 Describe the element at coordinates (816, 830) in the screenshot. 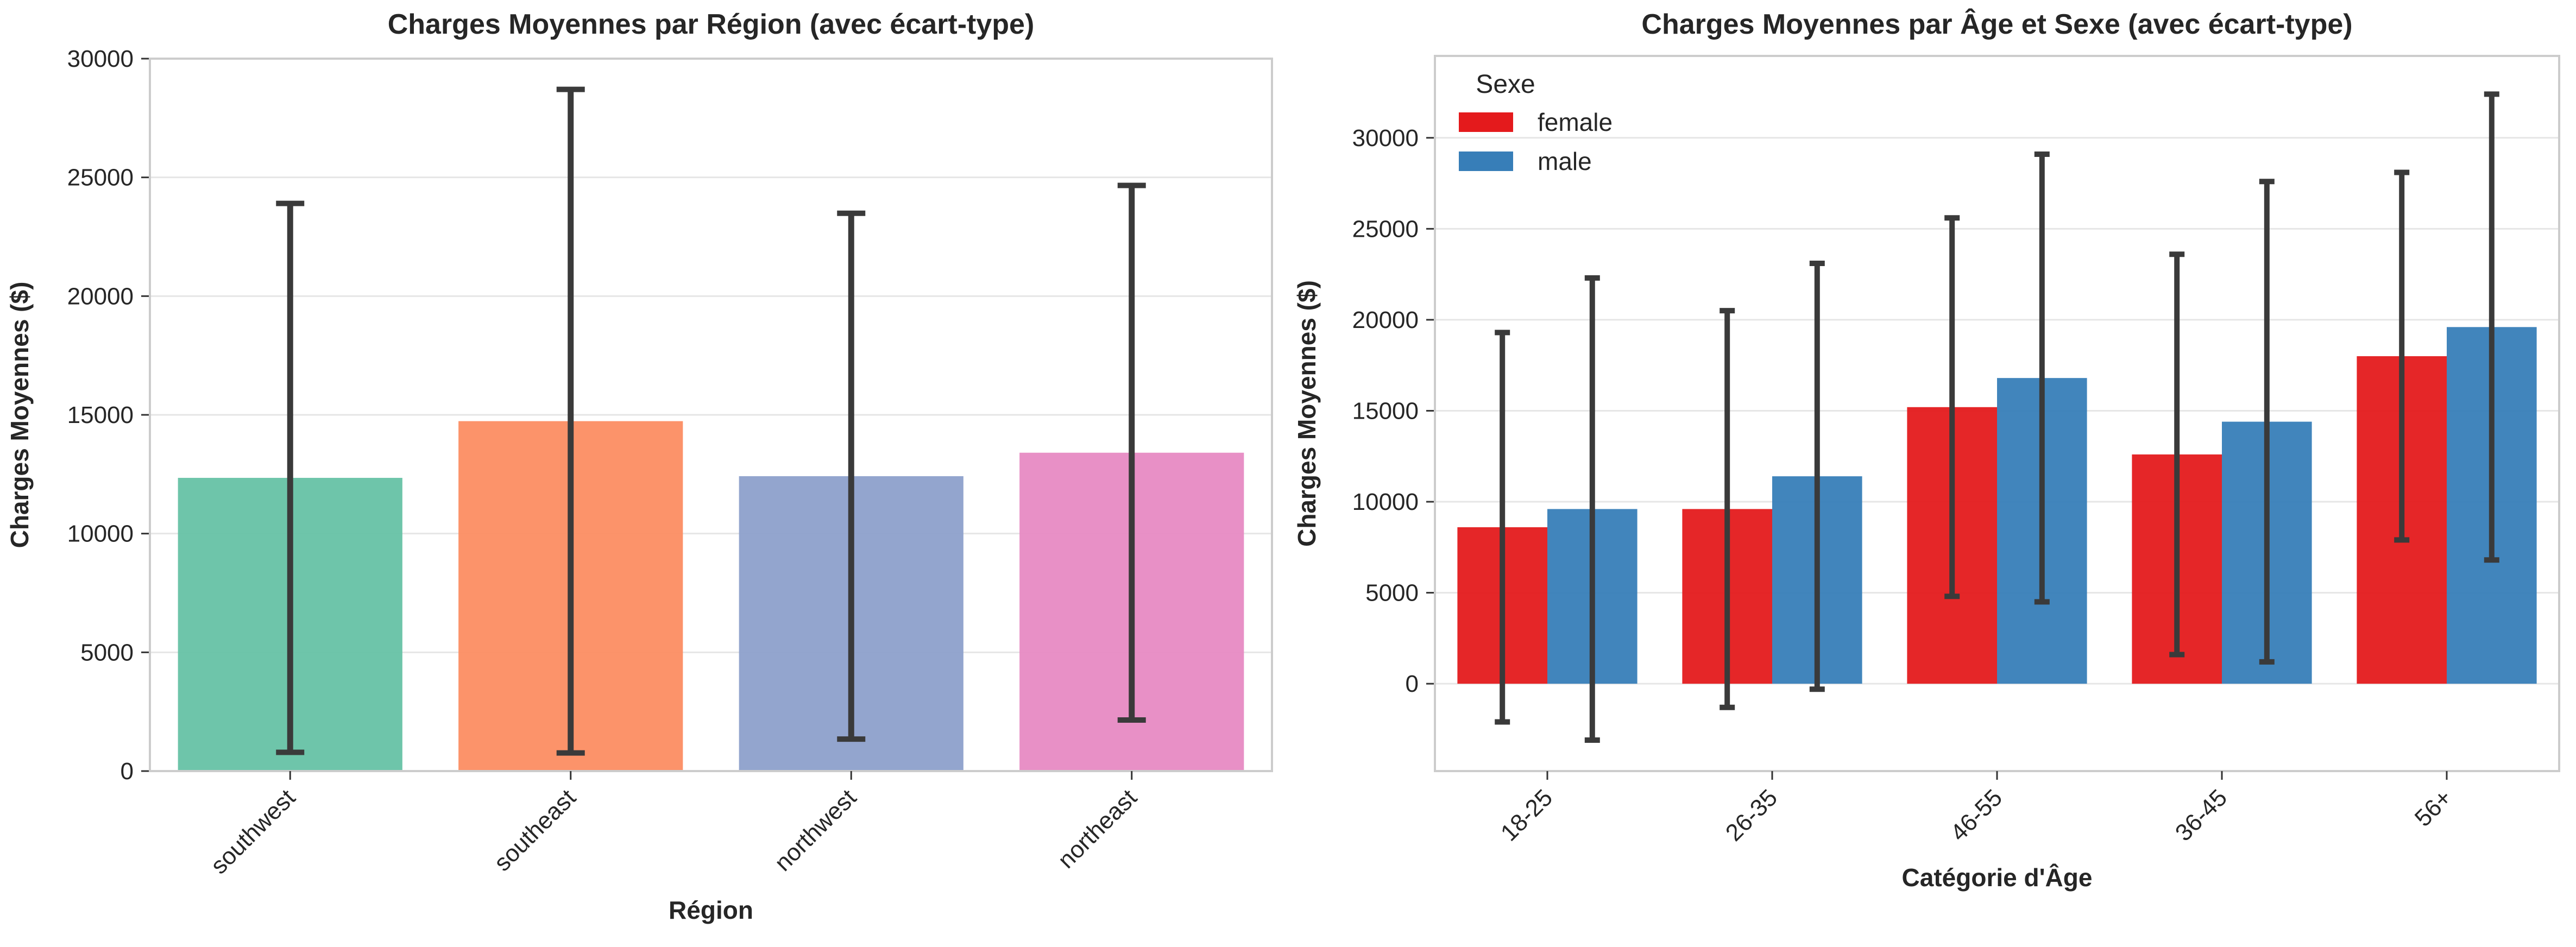

I see `x-tick-label: northwest` at that location.